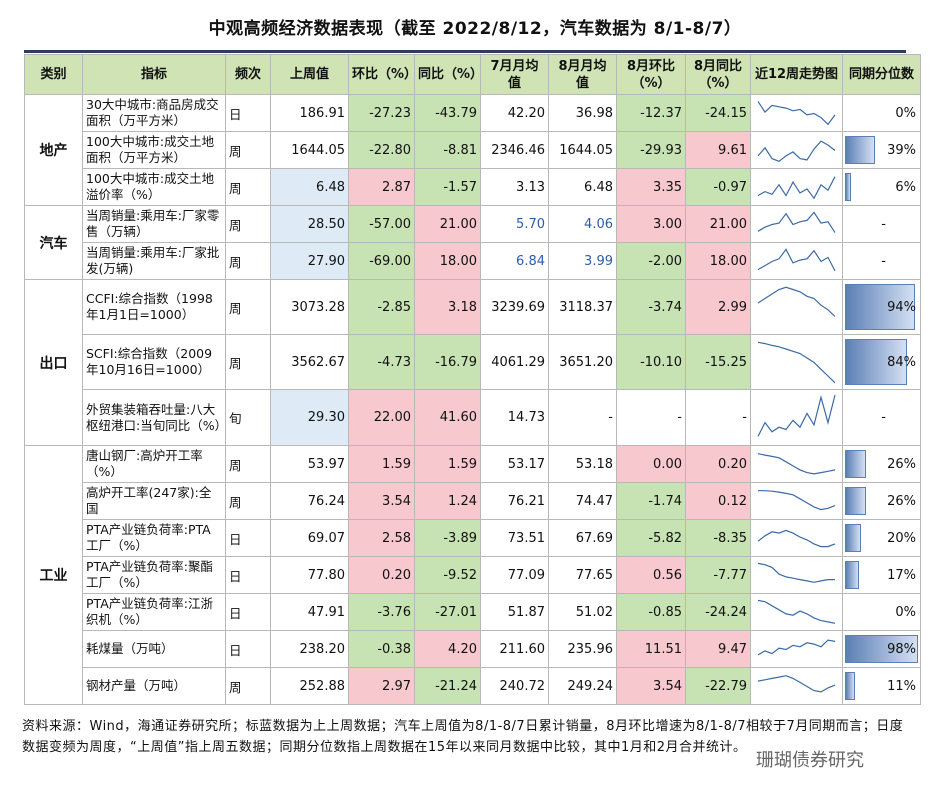 The image size is (950, 801). What do you see at coordinates (53, 74) in the screenshot?
I see `column-header: 类别` at bounding box center [53, 74].